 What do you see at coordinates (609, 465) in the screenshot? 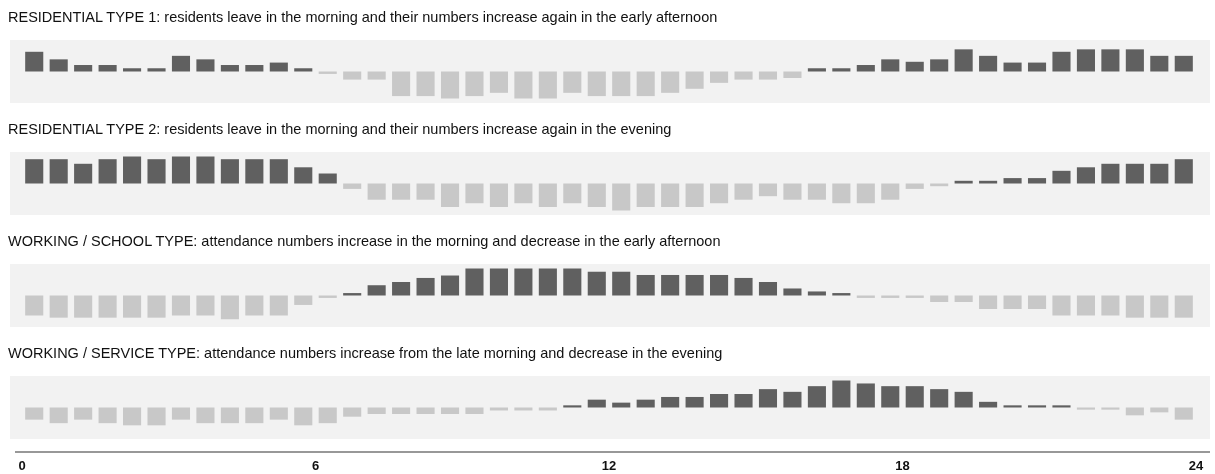
I see `x-tick-label: 12` at bounding box center [609, 465].